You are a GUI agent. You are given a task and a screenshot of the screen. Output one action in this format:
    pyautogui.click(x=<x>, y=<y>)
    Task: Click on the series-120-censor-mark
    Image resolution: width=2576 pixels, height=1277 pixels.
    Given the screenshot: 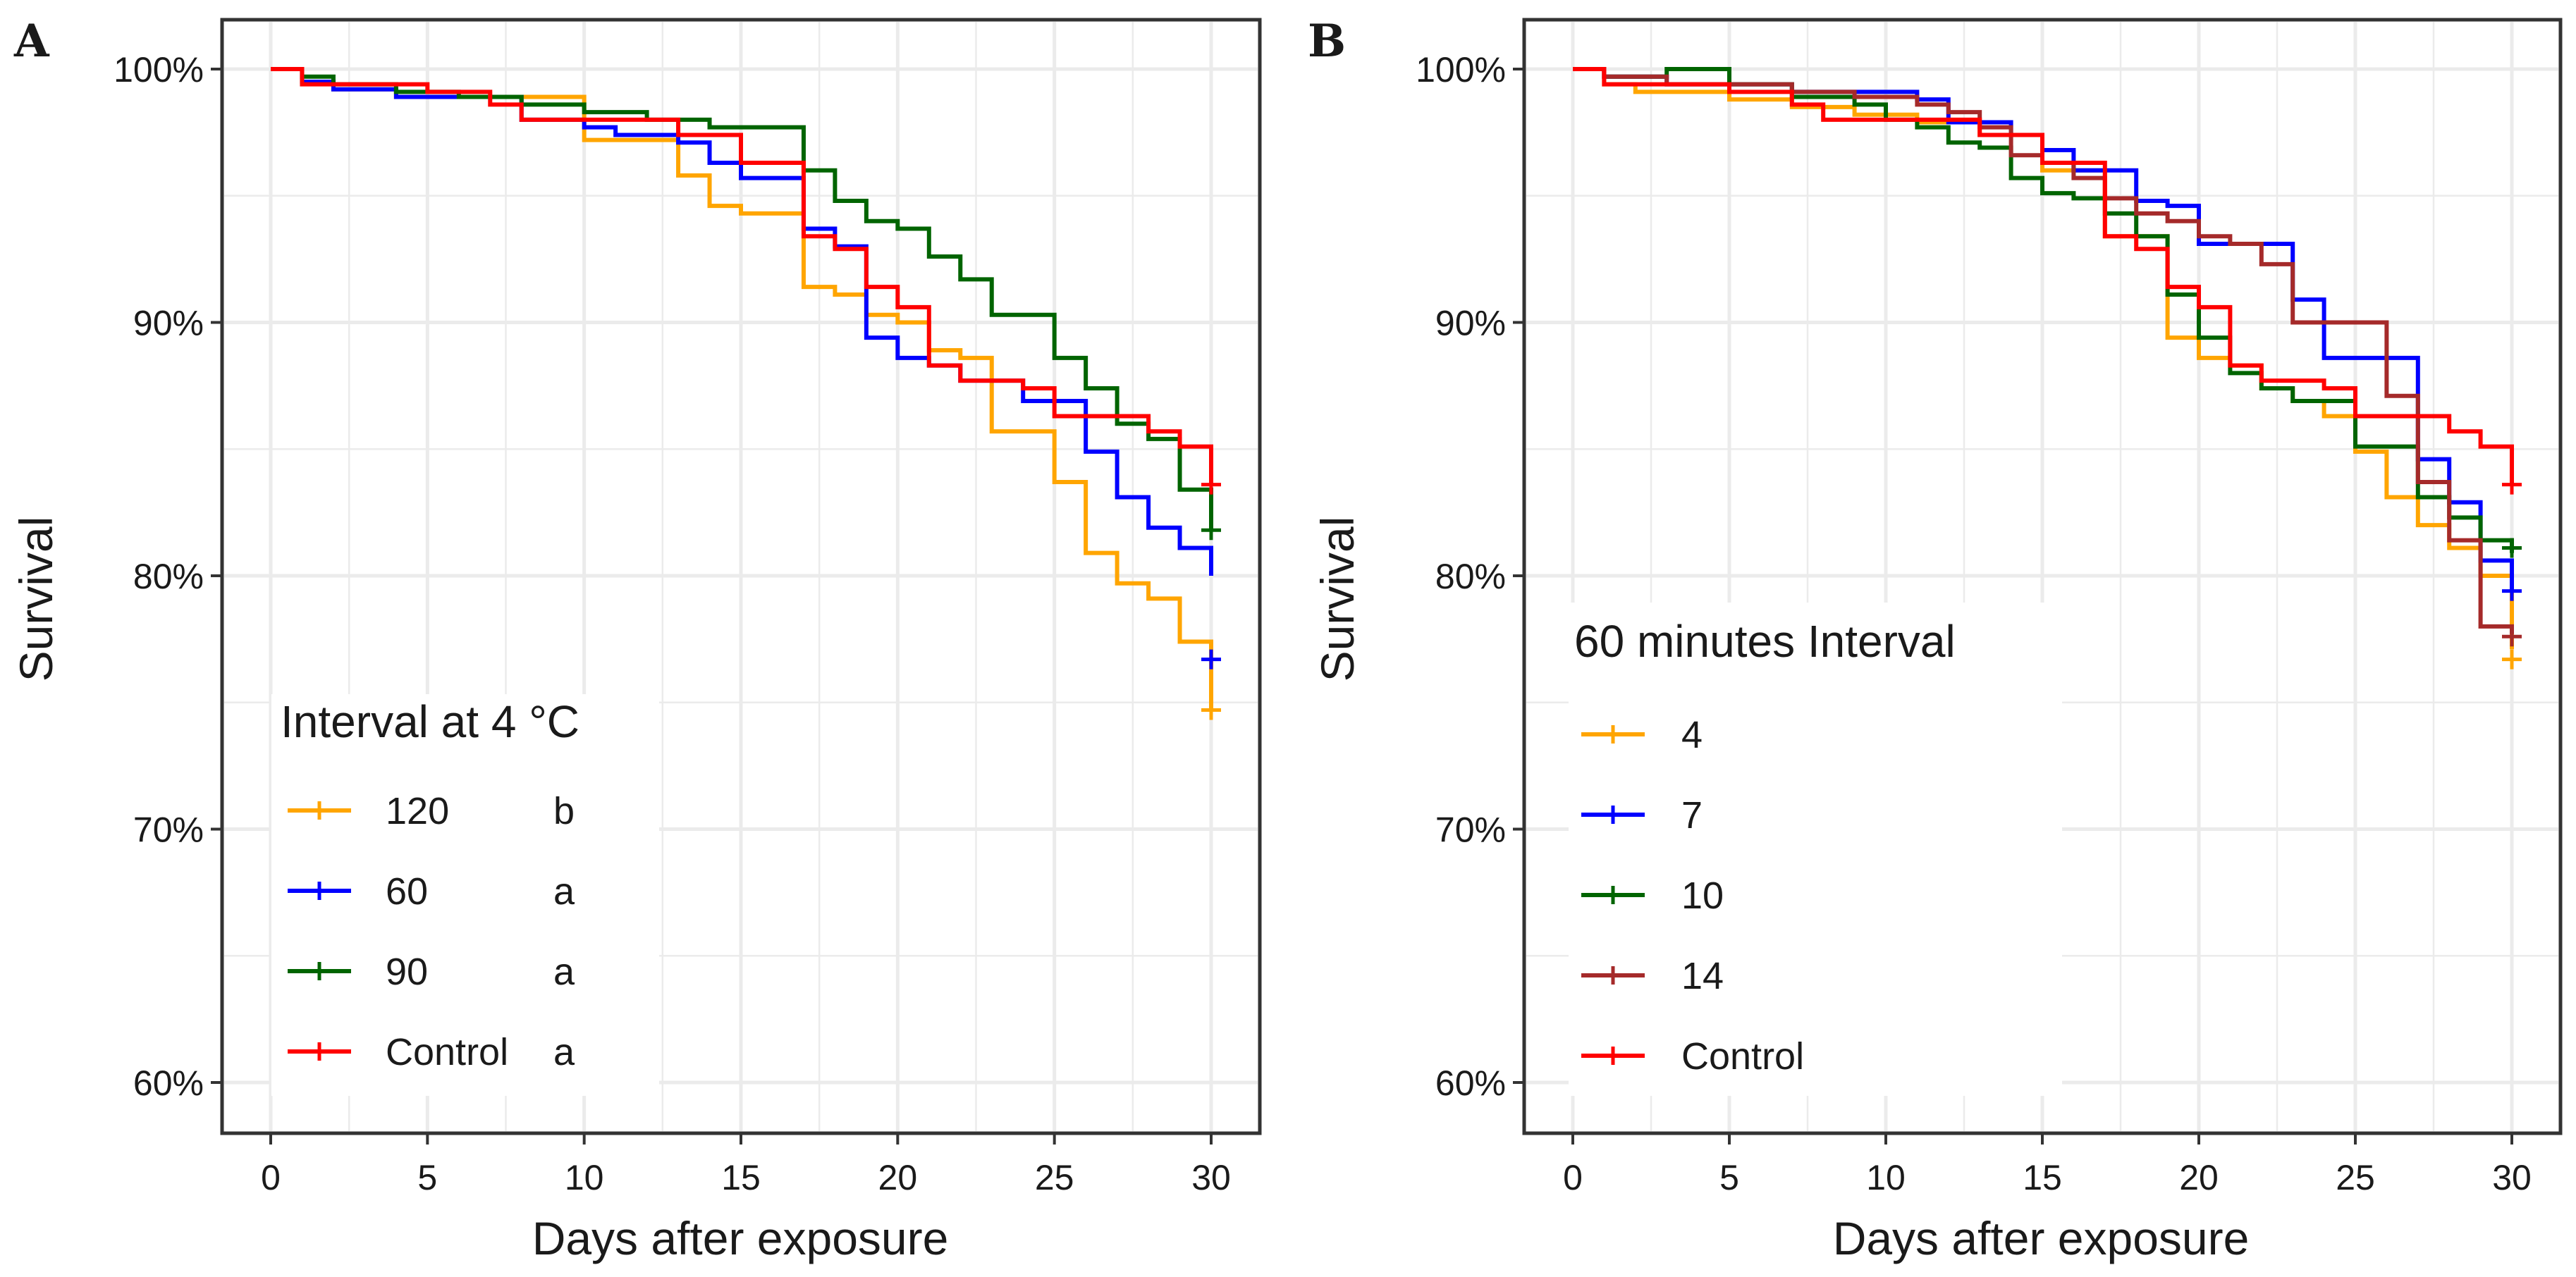 What is the action you would take?
    pyautogui.click(x=1211, y=710)
    